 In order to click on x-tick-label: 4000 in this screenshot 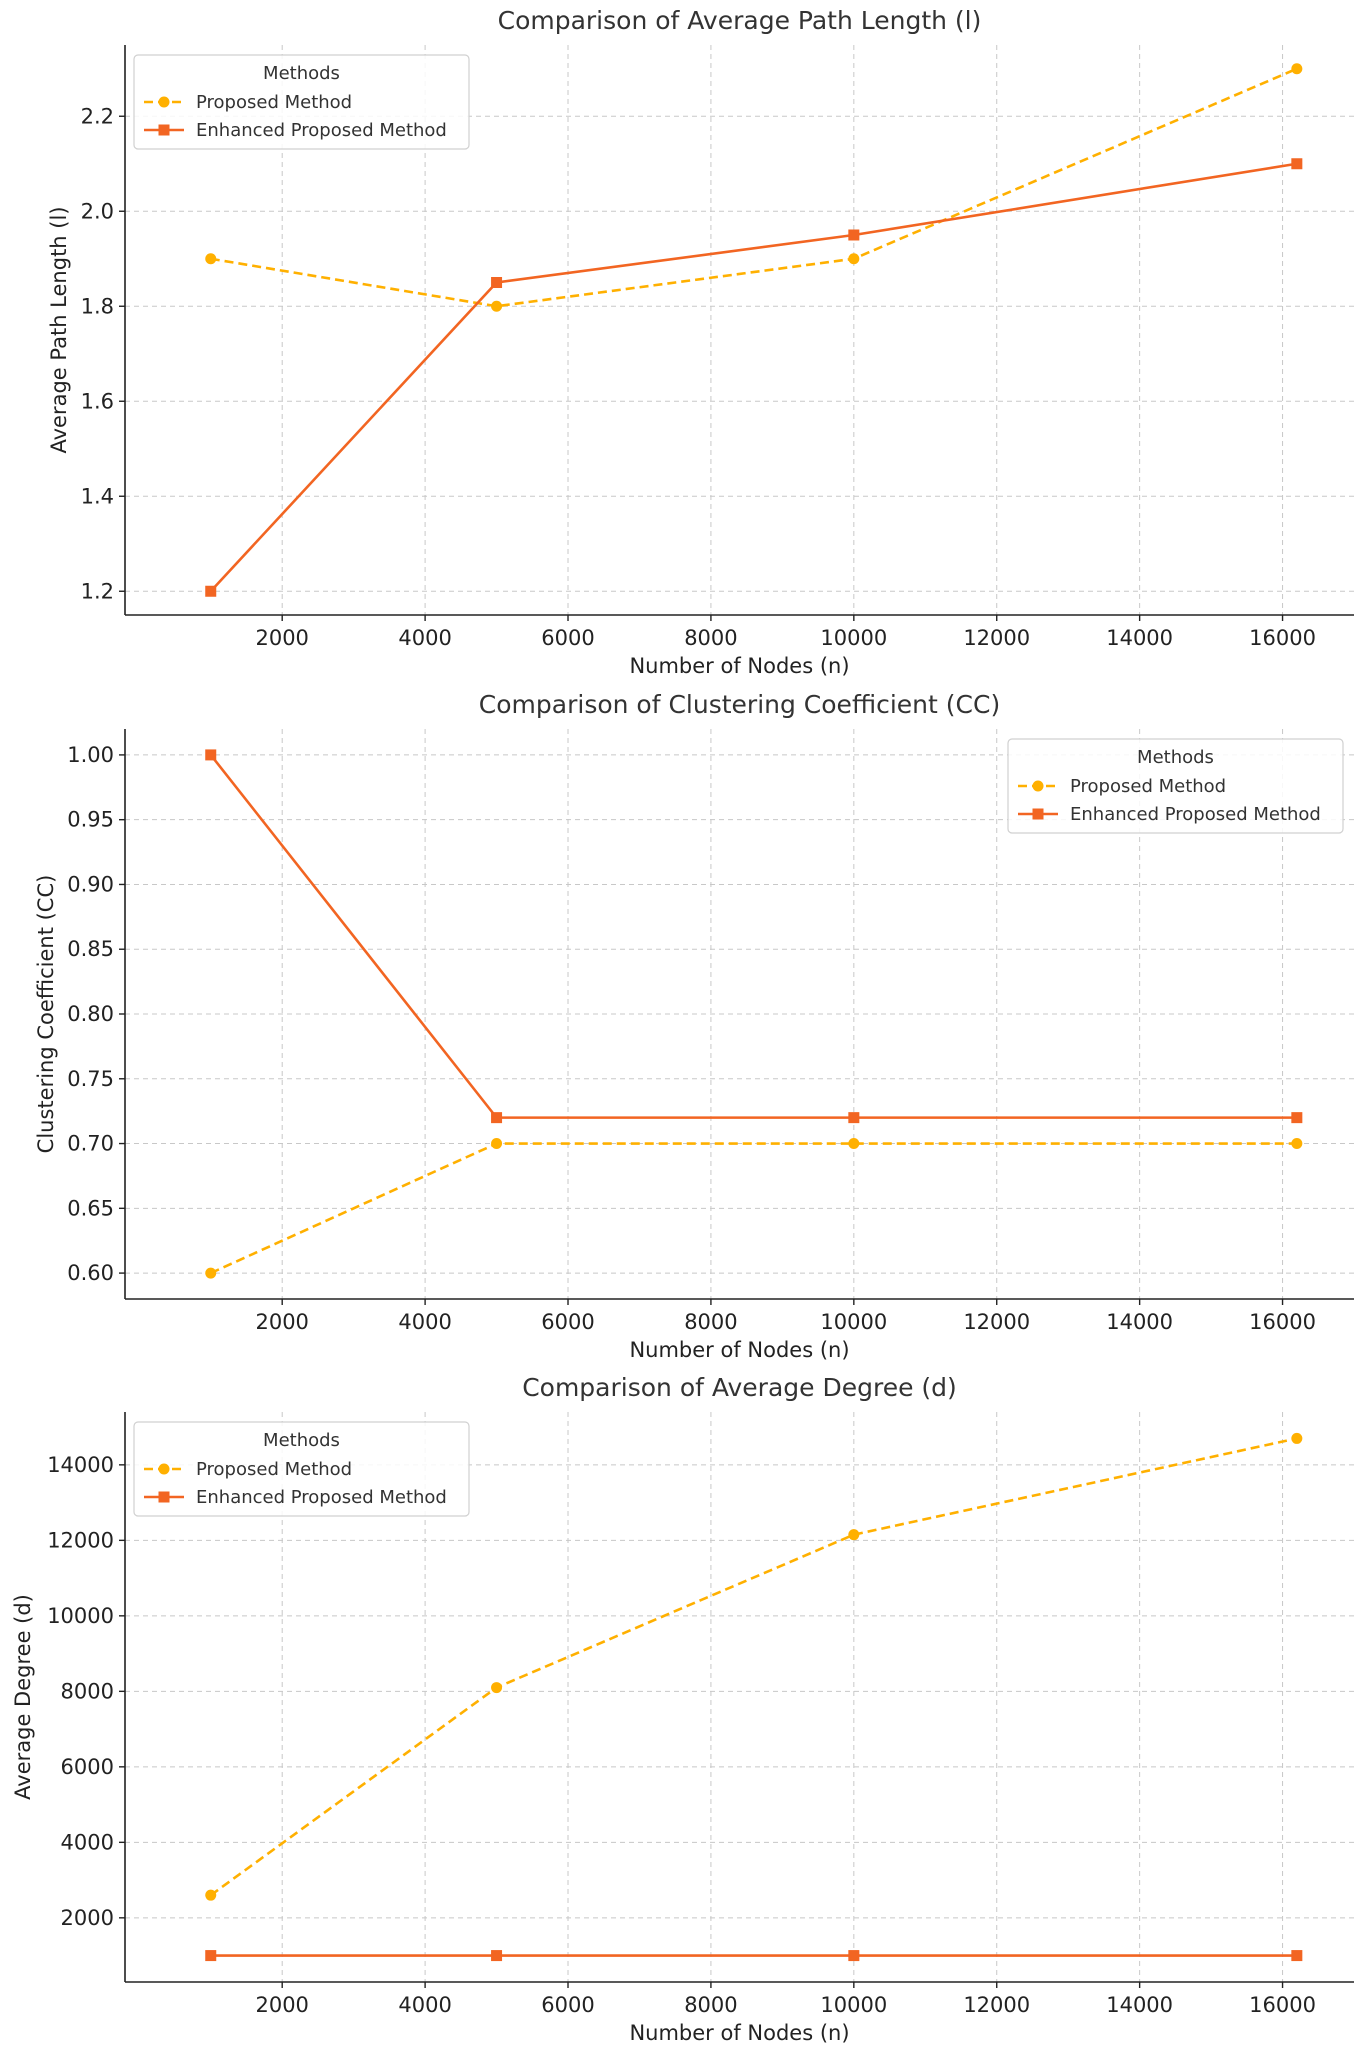, I will do `click(424, 2005)`.